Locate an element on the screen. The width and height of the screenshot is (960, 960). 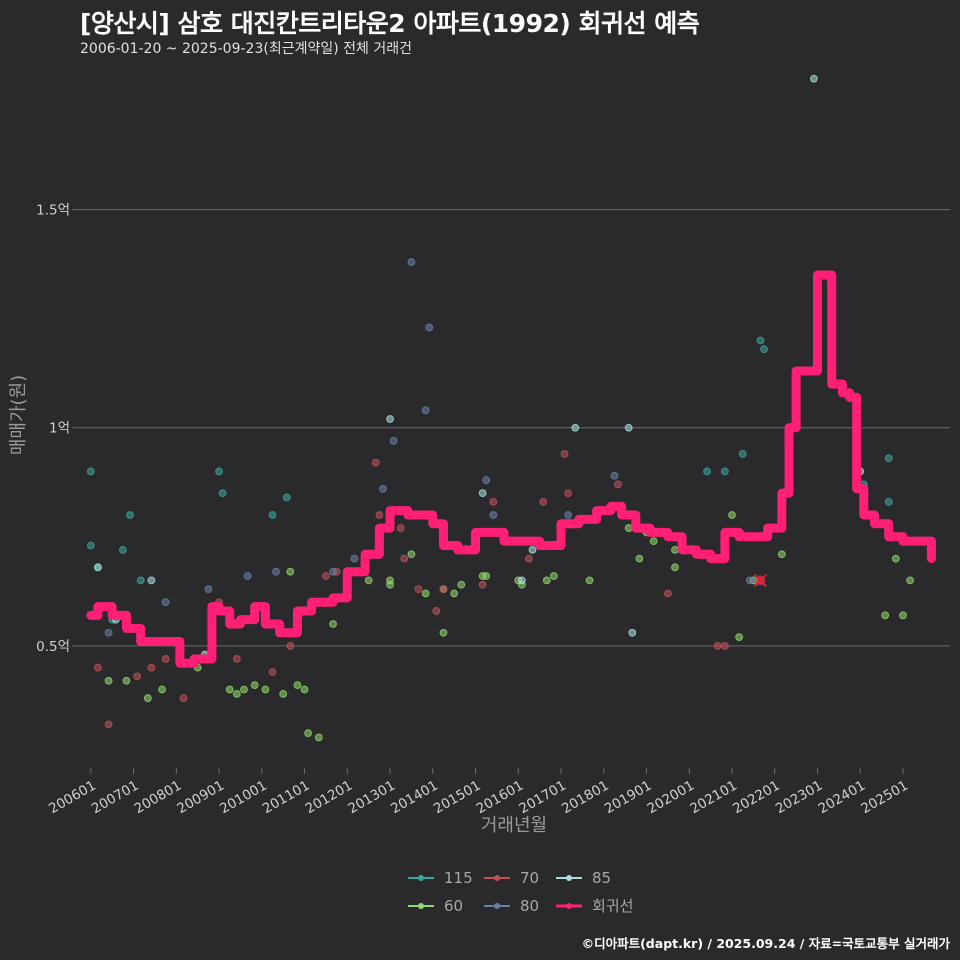
x-tick-label: 202201 is located at coordinates (756, 798).